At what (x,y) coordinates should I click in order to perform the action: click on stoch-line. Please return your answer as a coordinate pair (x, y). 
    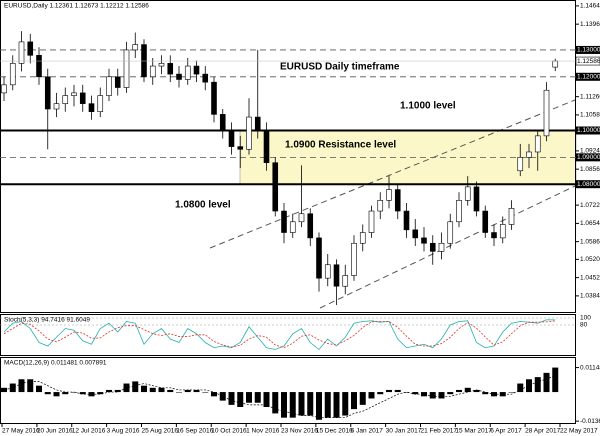
    Looking at the image, I should click on (279, 335).